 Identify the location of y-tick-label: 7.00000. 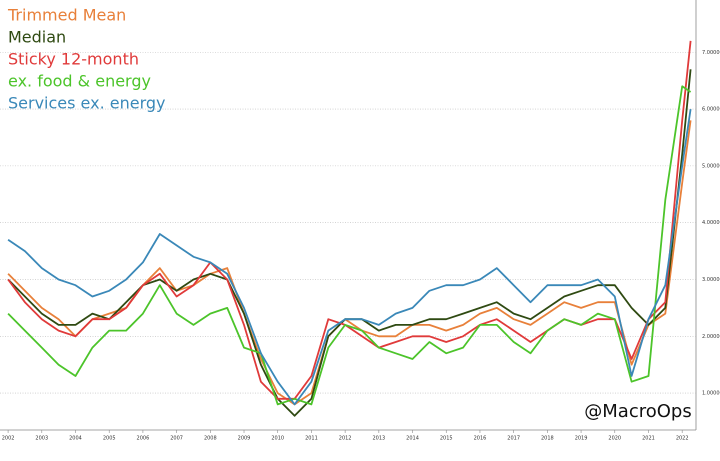
(711, 53).